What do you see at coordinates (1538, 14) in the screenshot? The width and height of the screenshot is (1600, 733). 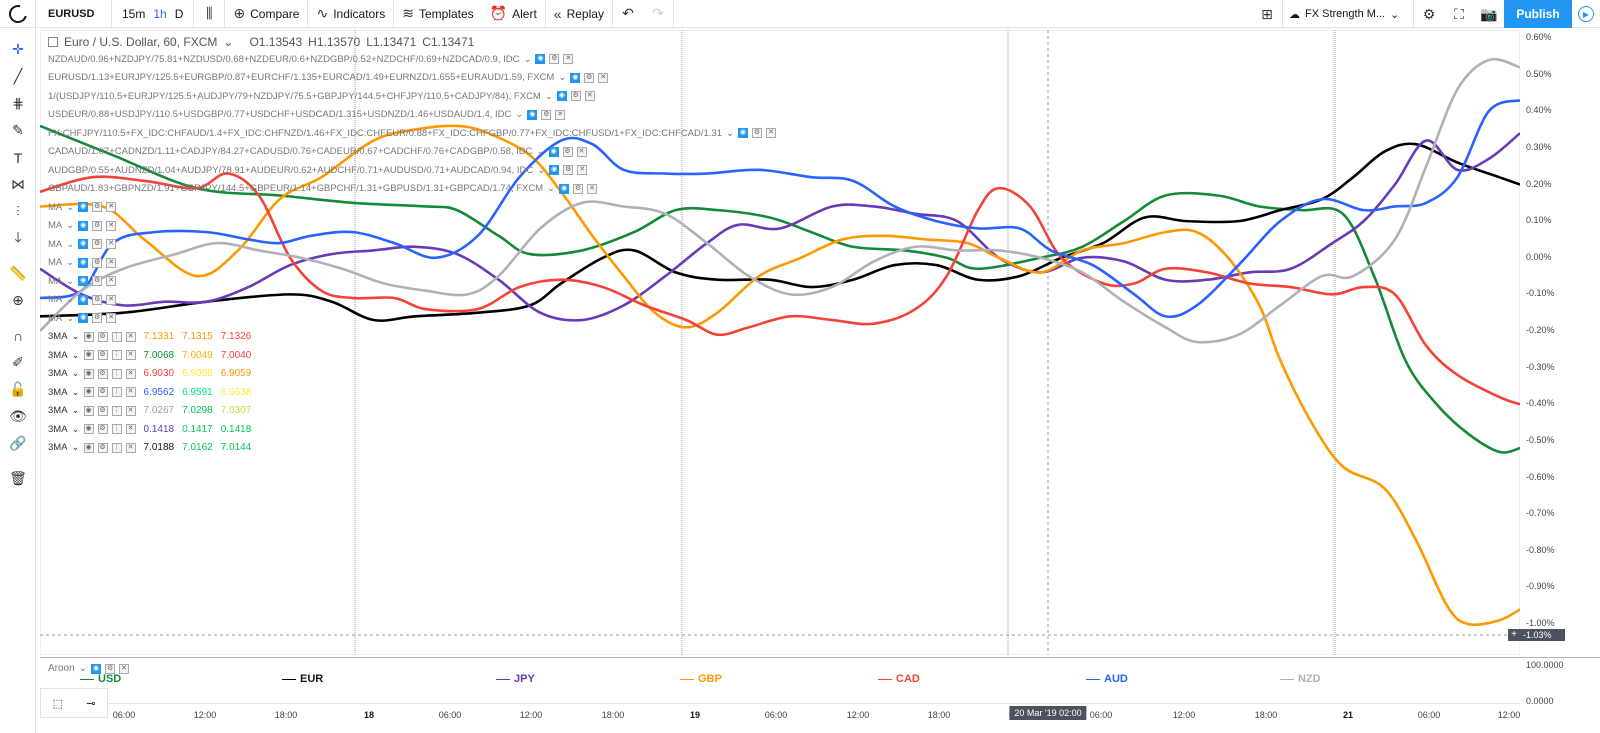 I see `publish-button: Publish` at bounding box center [1538, 14].